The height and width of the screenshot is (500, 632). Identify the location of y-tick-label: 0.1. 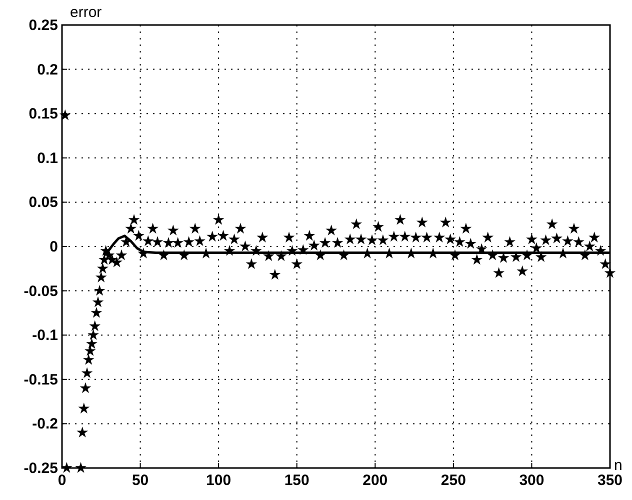
(47, 158).